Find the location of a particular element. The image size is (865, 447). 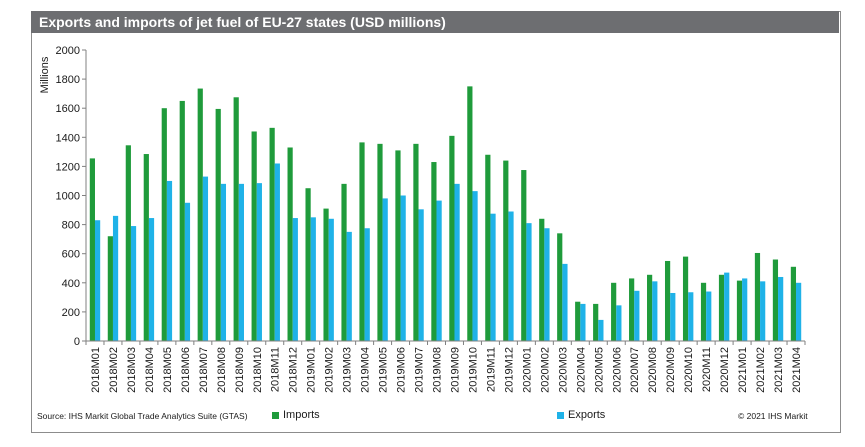

x-tick-label: 2020M10 is located at coordinates (689, 370).